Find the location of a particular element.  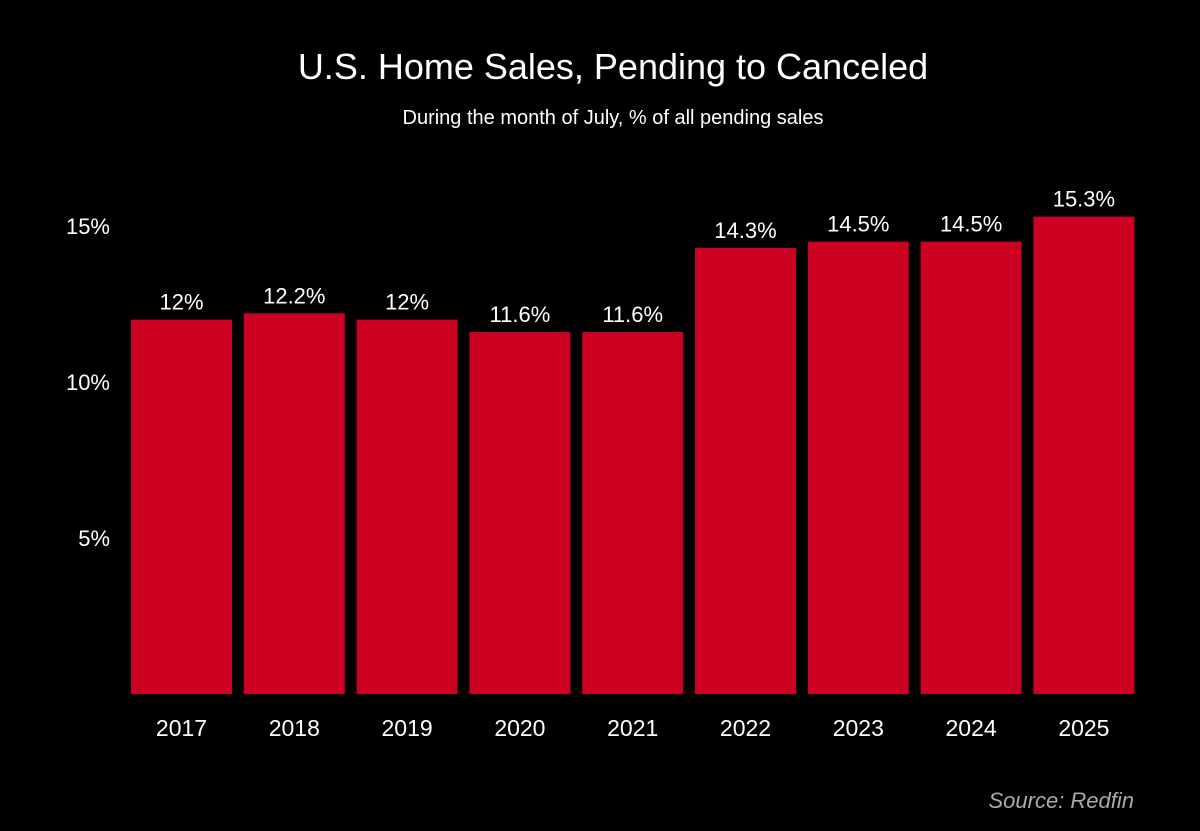

y-tick-label: 10% is located at coordinates (88, 382).